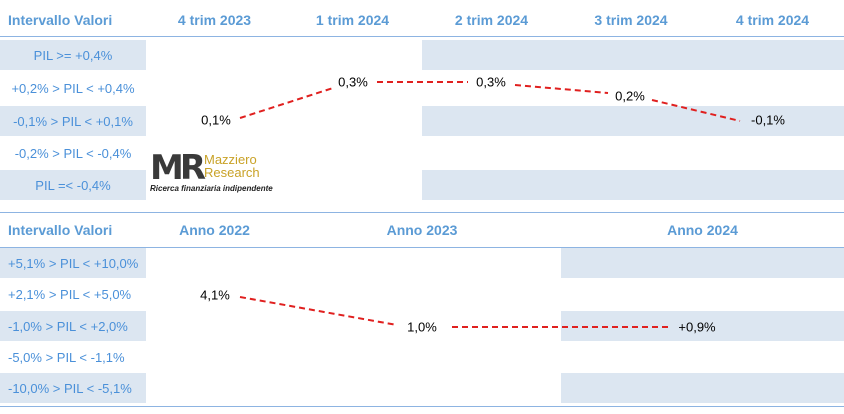 The width and height of the screenshot is (844, 414). What do you see at coordinates (214, 230) in the screenshot?
I see `header-year-1: Anno 2022` at bounding box center [214, 230].